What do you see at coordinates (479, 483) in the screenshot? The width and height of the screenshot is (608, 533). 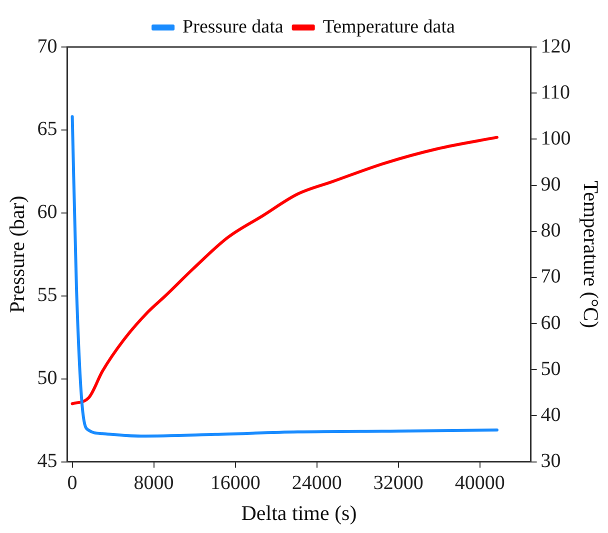 I see `x-tick-label: 40000` at bounding box center [479, 483].